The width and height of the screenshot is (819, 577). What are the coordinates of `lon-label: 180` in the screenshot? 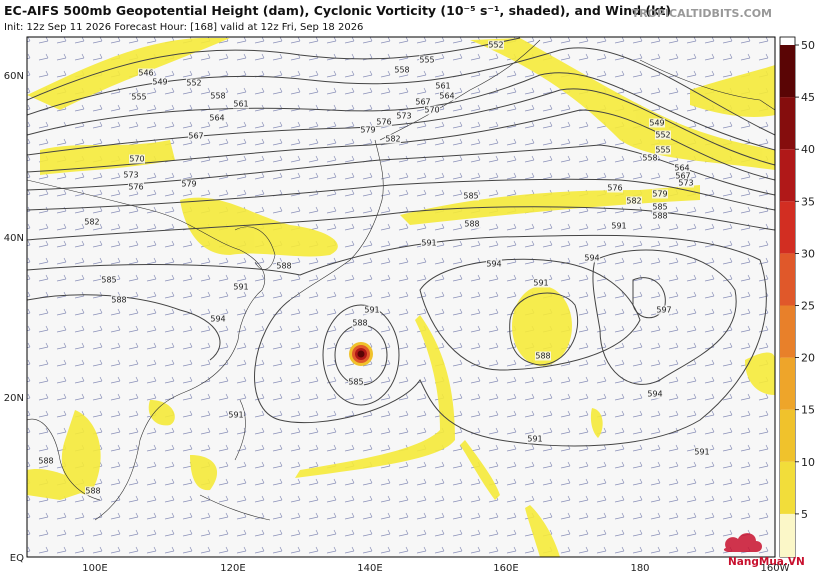 It's located at (639, 568).